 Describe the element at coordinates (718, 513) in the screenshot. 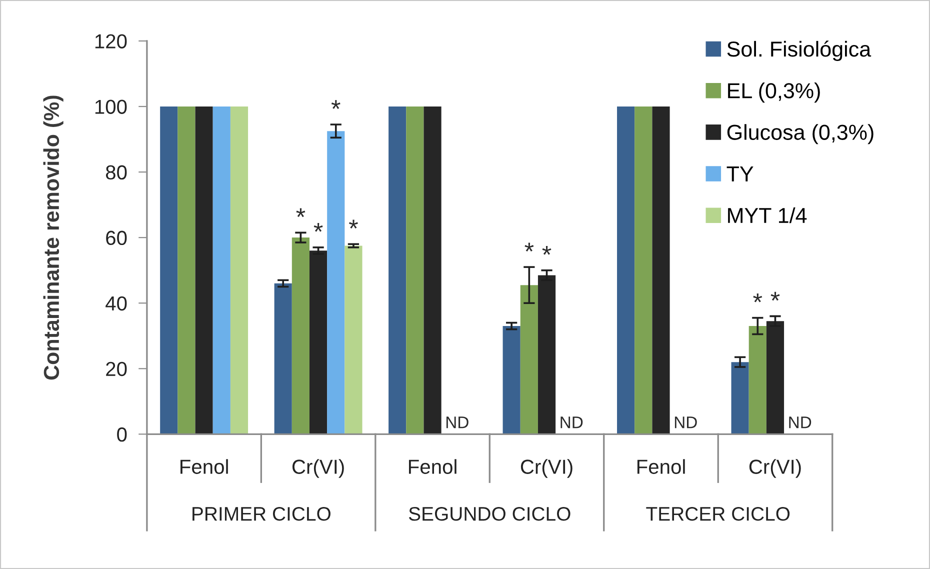

I see `text: TERCER CICLO` at that location.